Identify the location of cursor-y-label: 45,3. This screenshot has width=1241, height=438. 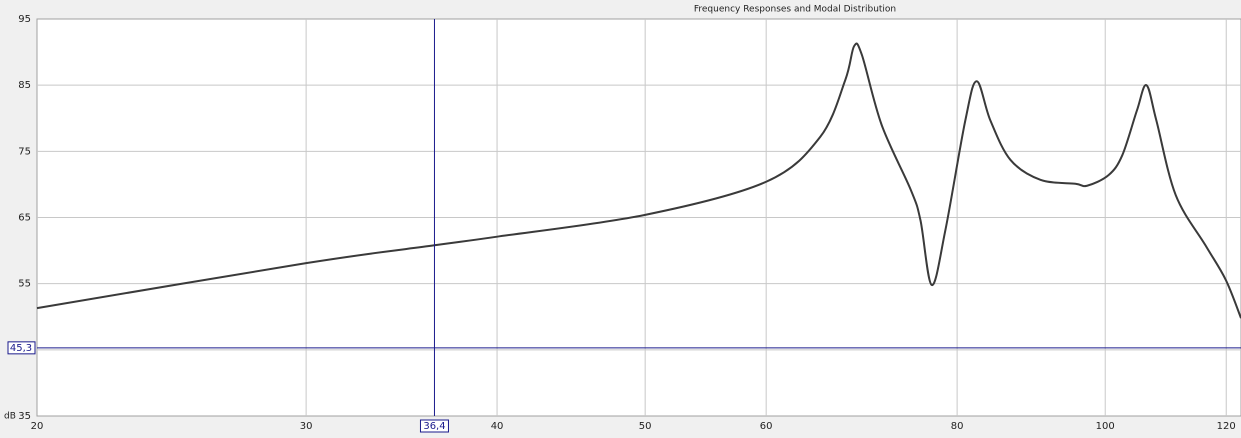
(21, 348).